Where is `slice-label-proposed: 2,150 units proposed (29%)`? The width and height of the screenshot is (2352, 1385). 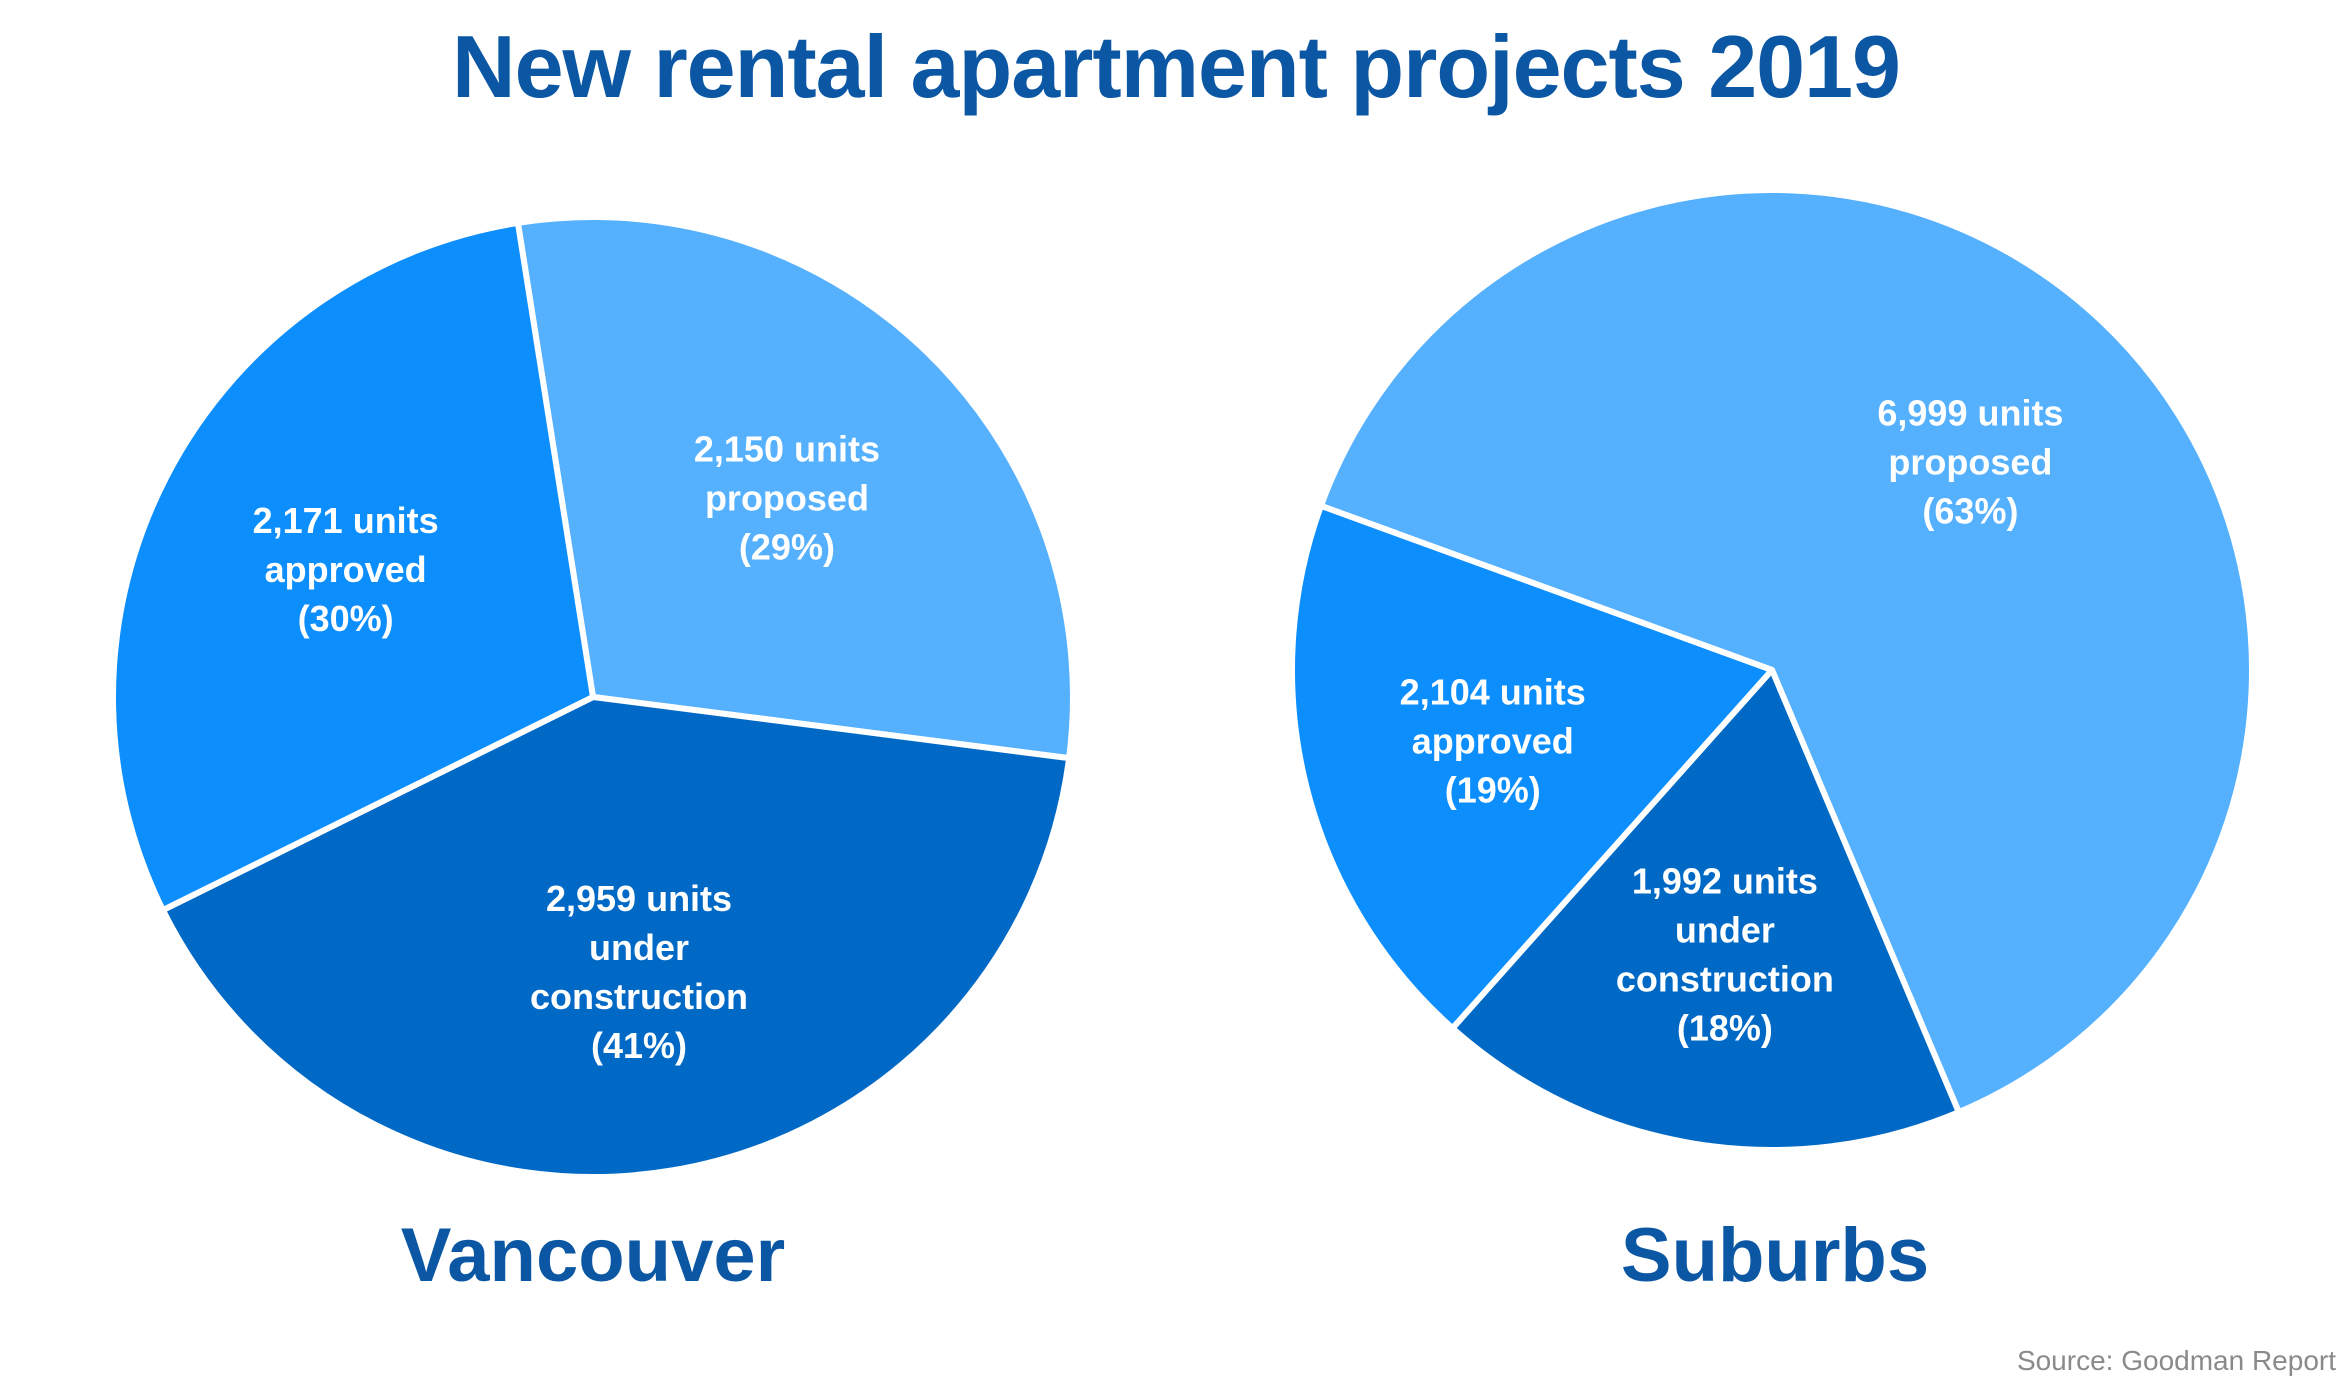
slice-label-proposed: 2,150 units proposed (29%) is located at coordinates (787, 497).